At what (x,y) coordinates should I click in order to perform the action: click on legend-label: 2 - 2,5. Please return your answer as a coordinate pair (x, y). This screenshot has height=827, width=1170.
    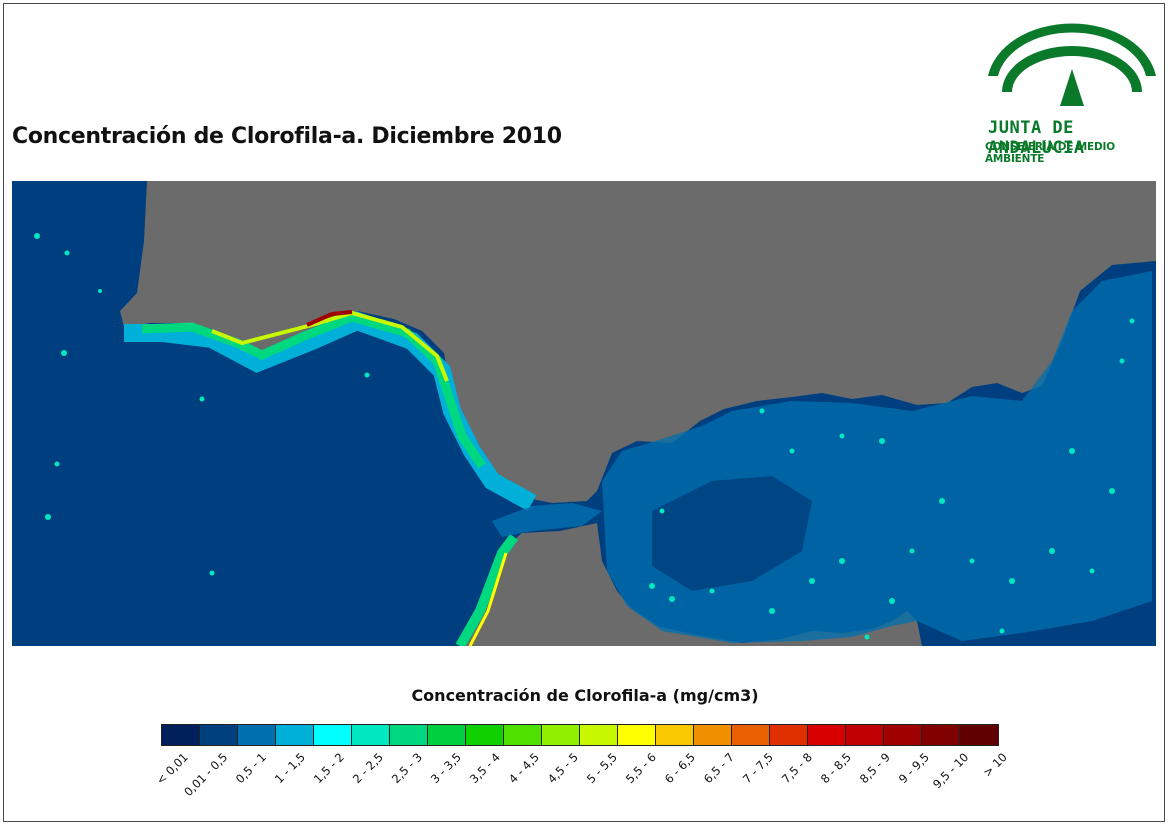
    Looking at the image, I should click on (367, 768).